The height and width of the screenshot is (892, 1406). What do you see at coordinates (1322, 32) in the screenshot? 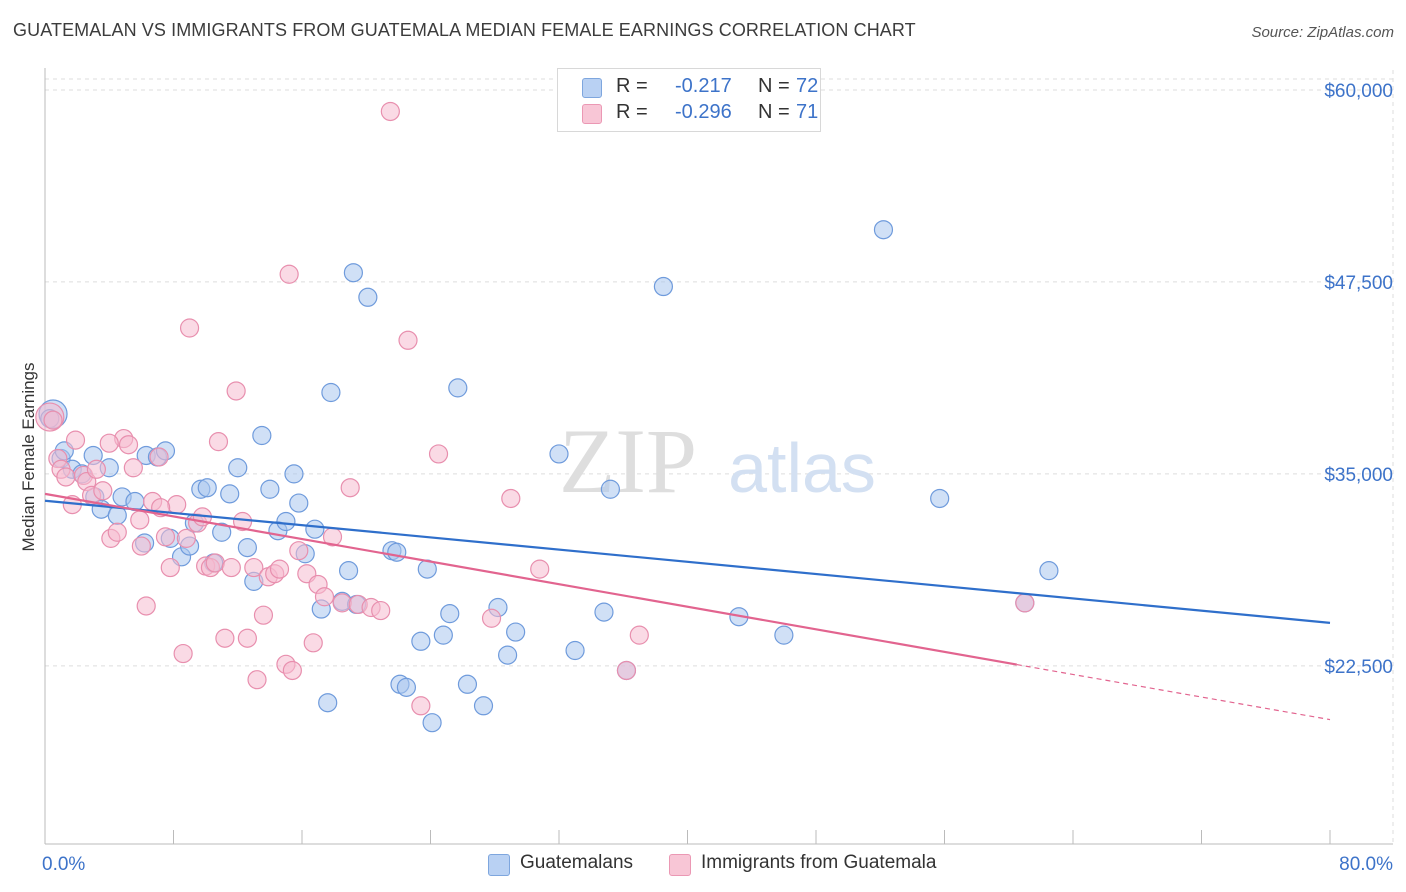
I see `source-label: Source: ZipAtlas.com` at bounding box center [1322, 32].